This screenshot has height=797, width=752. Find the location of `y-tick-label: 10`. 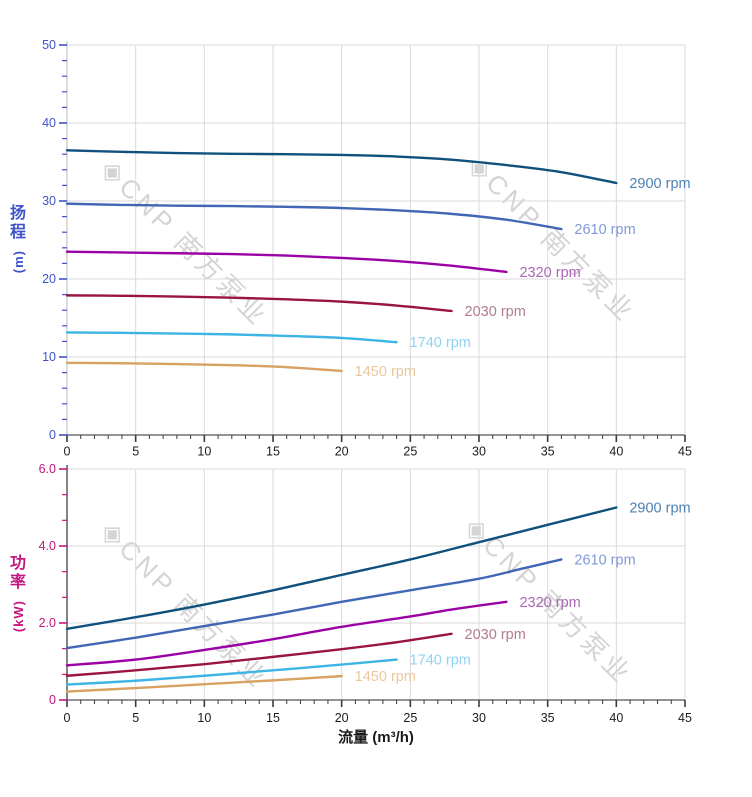

y-tick-label: 10 is located at coordinates (49, 357).